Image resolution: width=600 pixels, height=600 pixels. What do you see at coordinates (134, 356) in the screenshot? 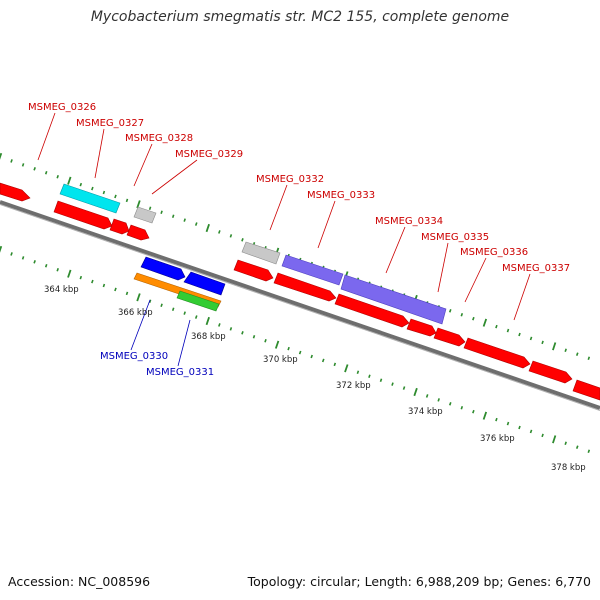
I see `gene-label: MSMEG_0330` at bounding box center [134, 356].